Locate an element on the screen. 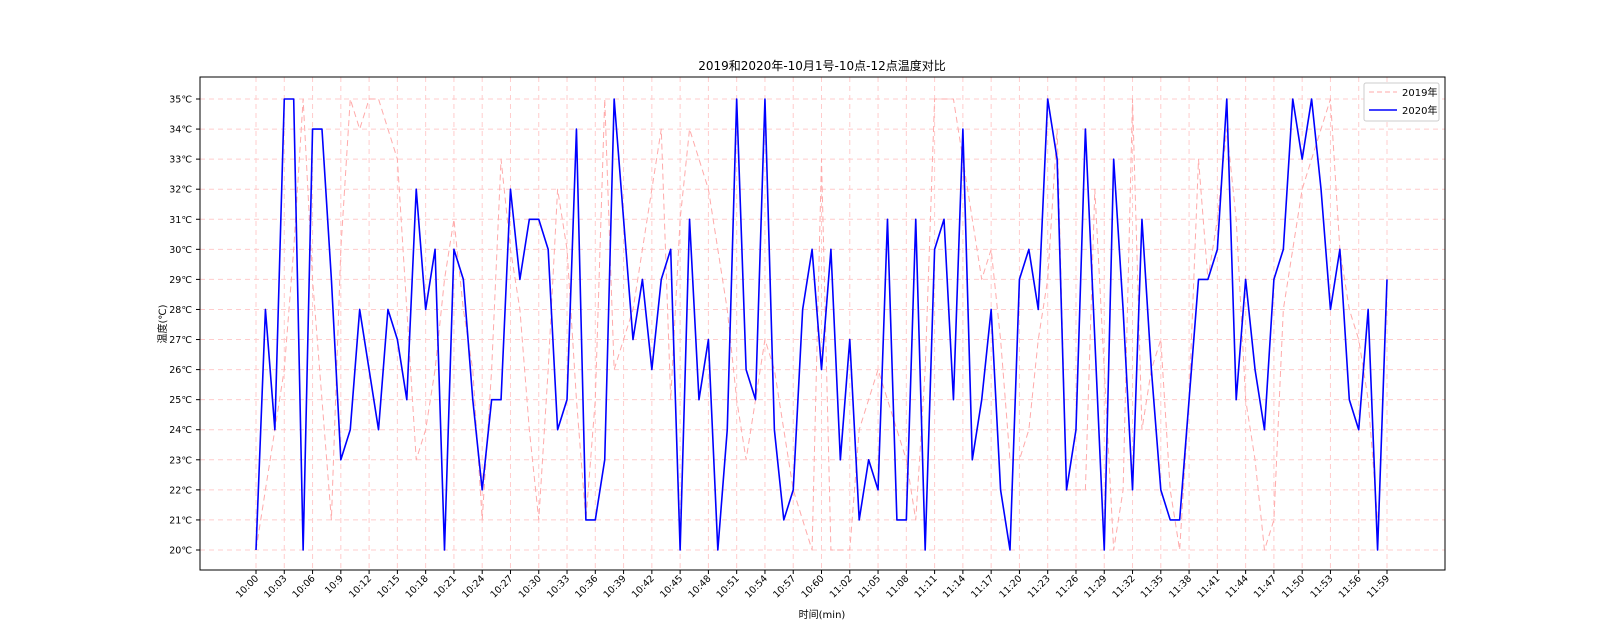 The width and height of the screenshot is (1600, 640). x-axis-label: 时间(min) is located at coordinates (822, 614).